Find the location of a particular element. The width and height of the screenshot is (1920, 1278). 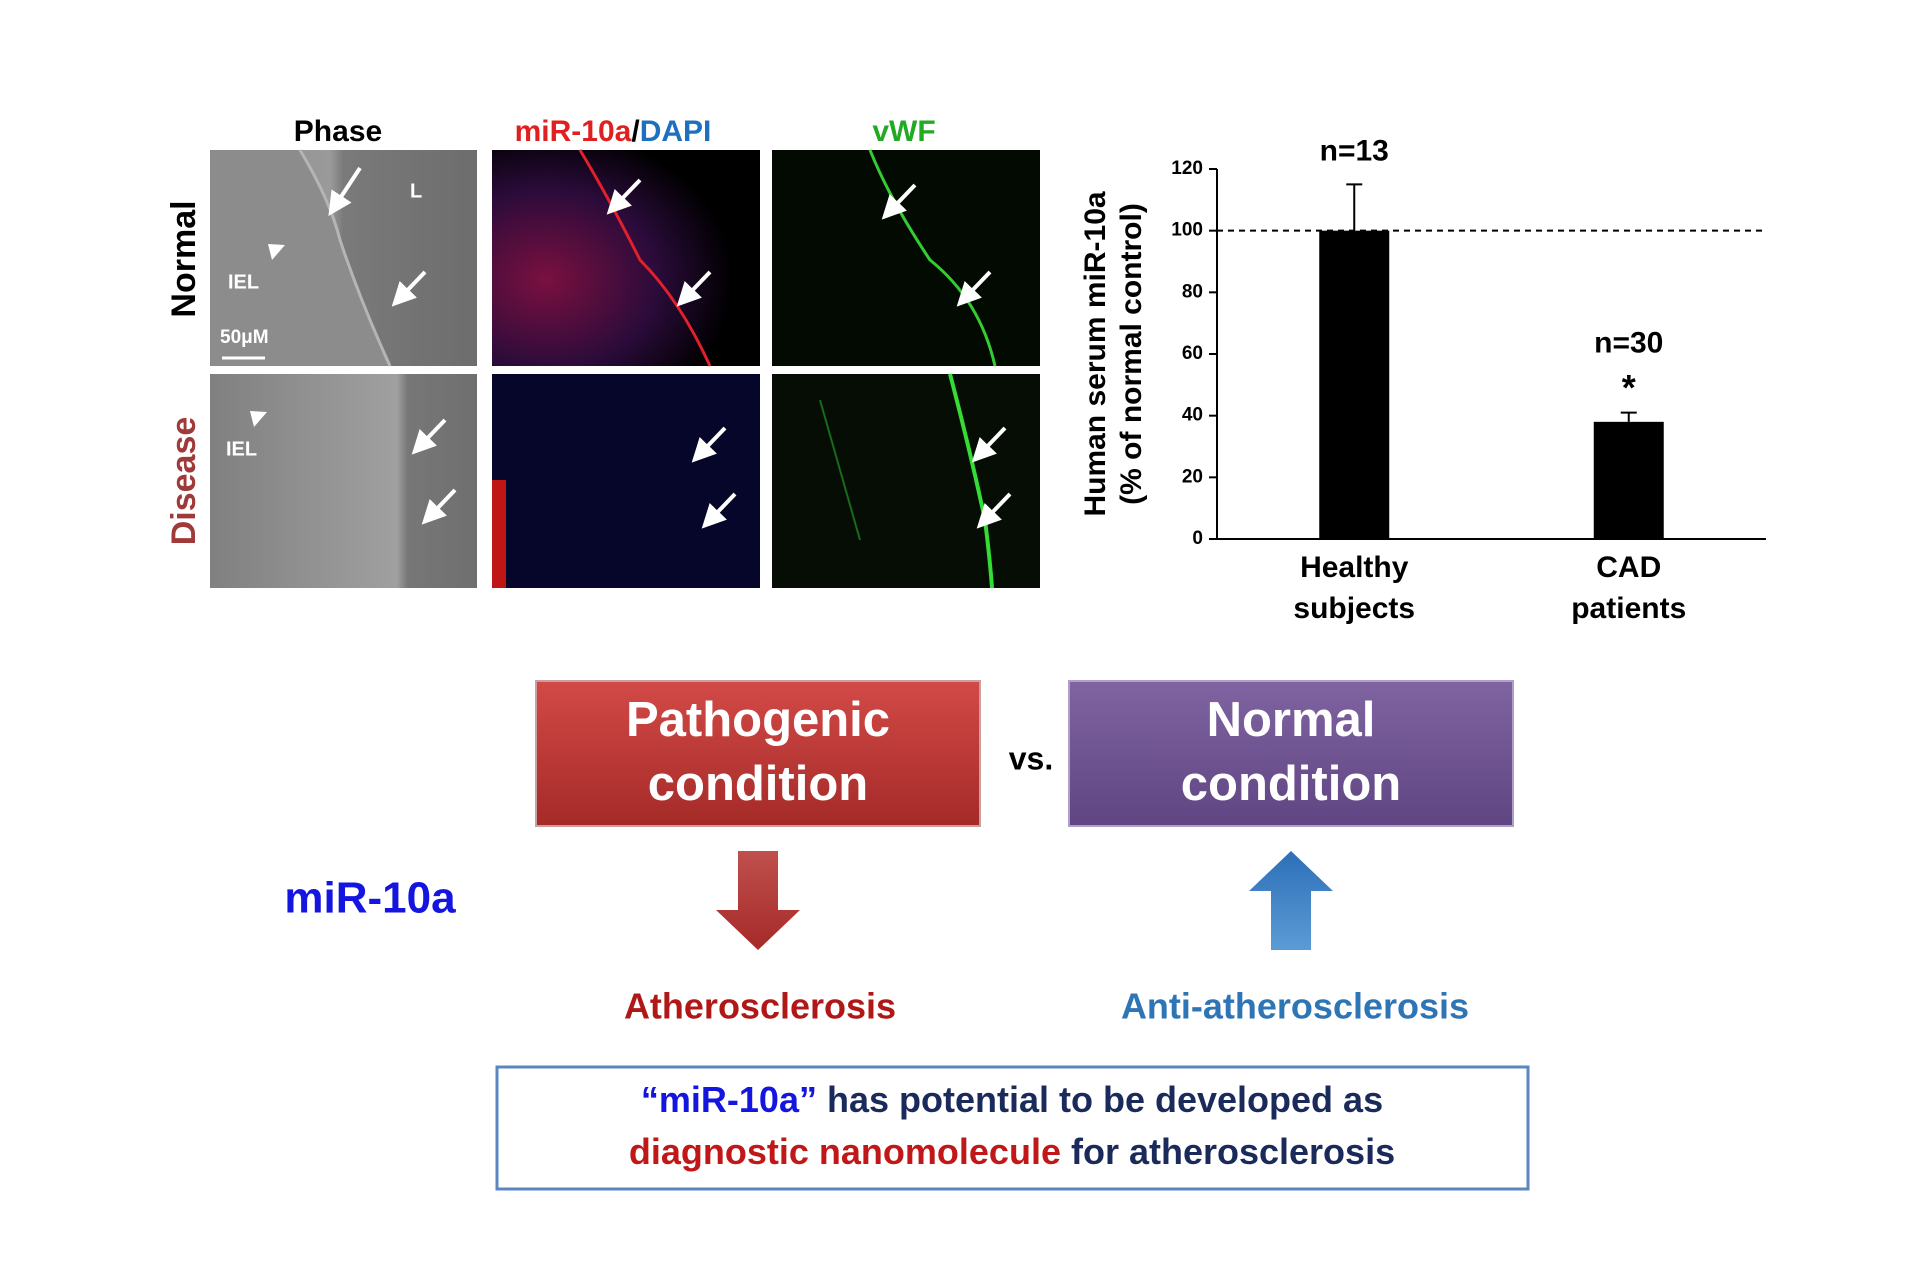

row-label: Disease is located at coordinates (184, 481).